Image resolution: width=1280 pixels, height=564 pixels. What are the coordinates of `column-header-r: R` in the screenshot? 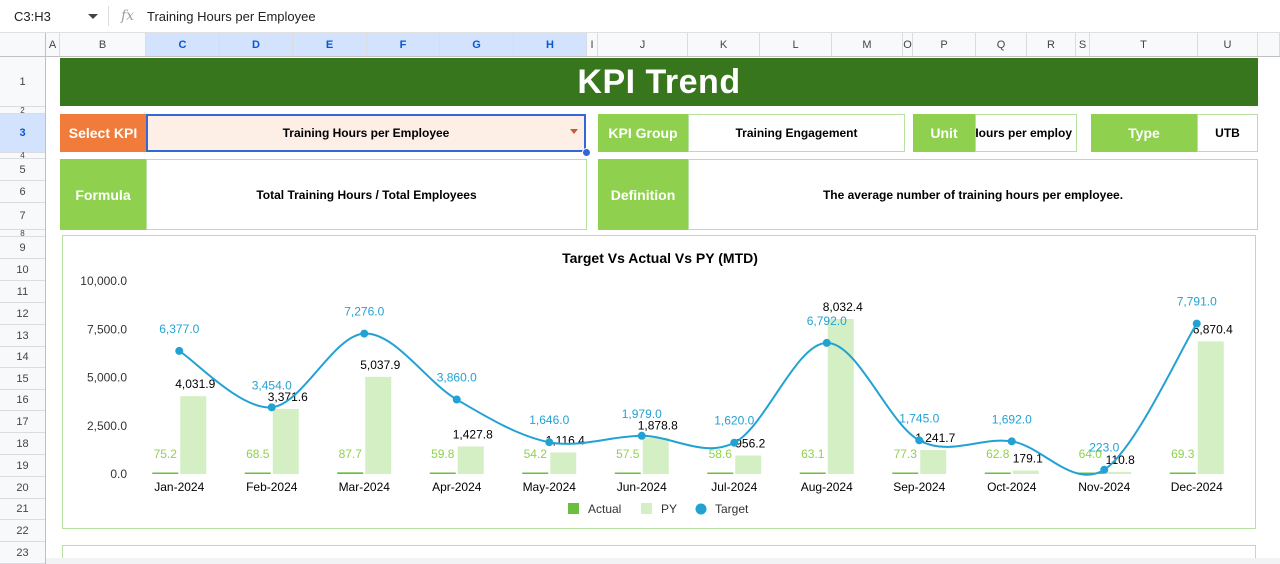 It's located at (1051, 44).